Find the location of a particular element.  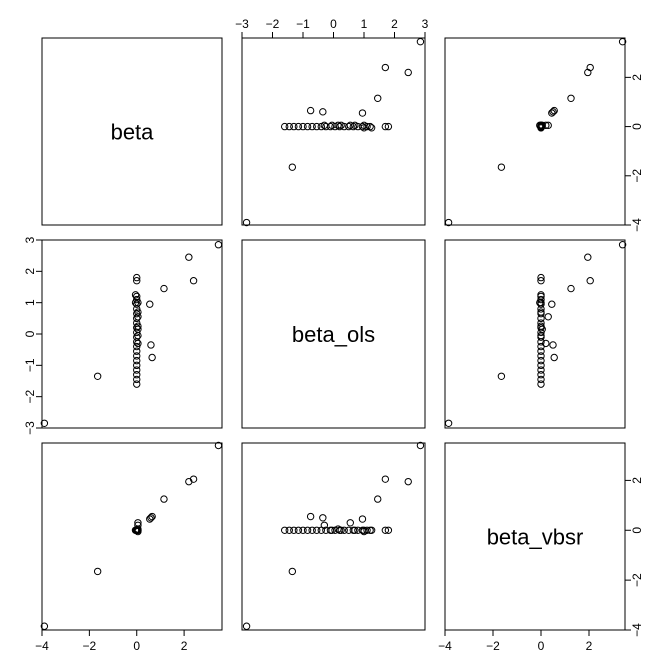

tick-label-beta-ols-left: 2 is located at coordinates (30, 271).